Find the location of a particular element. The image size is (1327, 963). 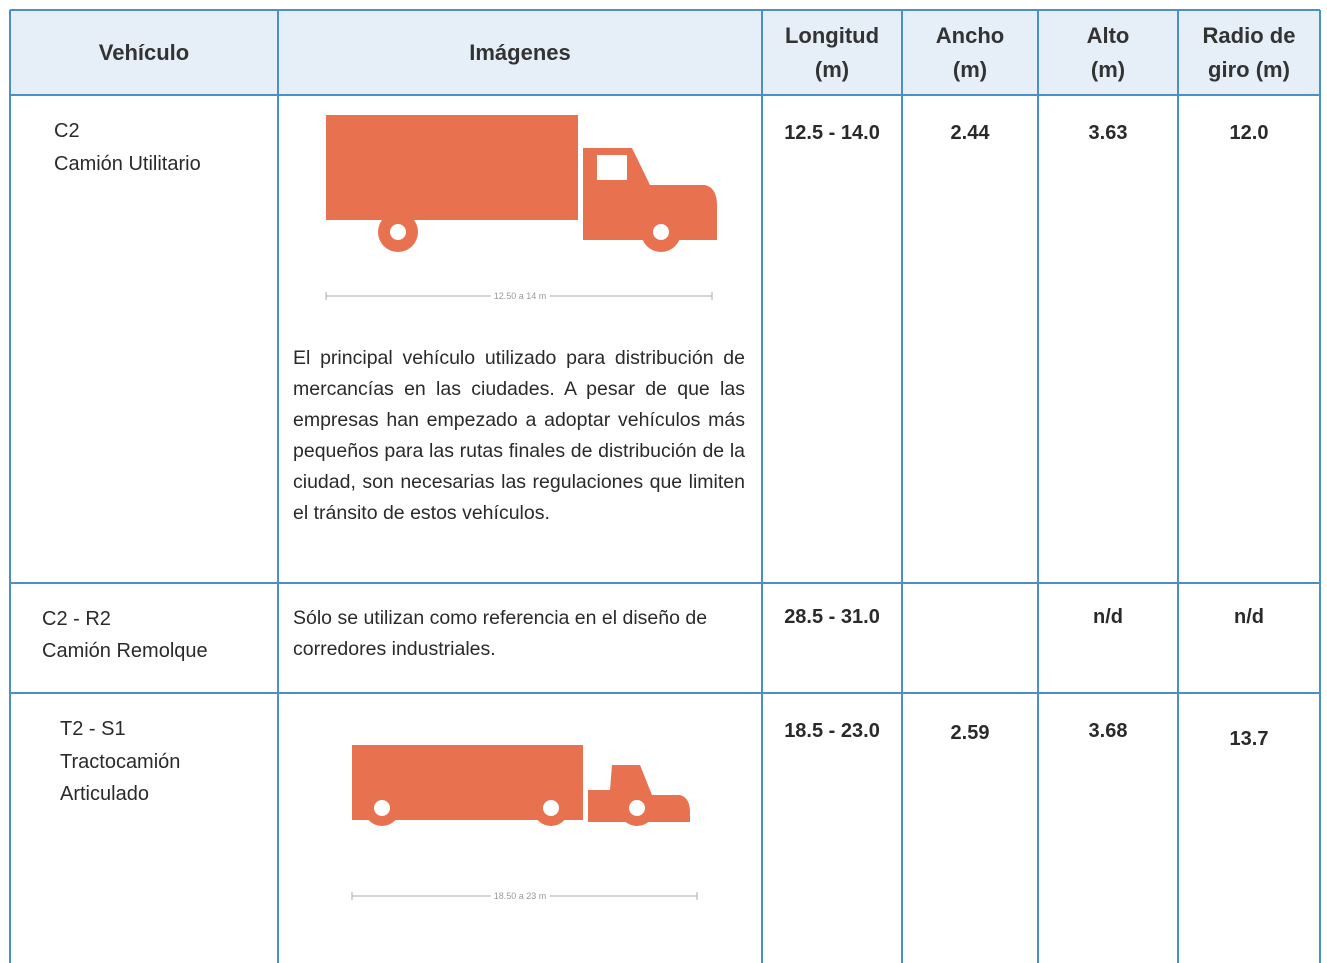

vehicle-code: T2 - S1 is located at coordinates (93, 729).